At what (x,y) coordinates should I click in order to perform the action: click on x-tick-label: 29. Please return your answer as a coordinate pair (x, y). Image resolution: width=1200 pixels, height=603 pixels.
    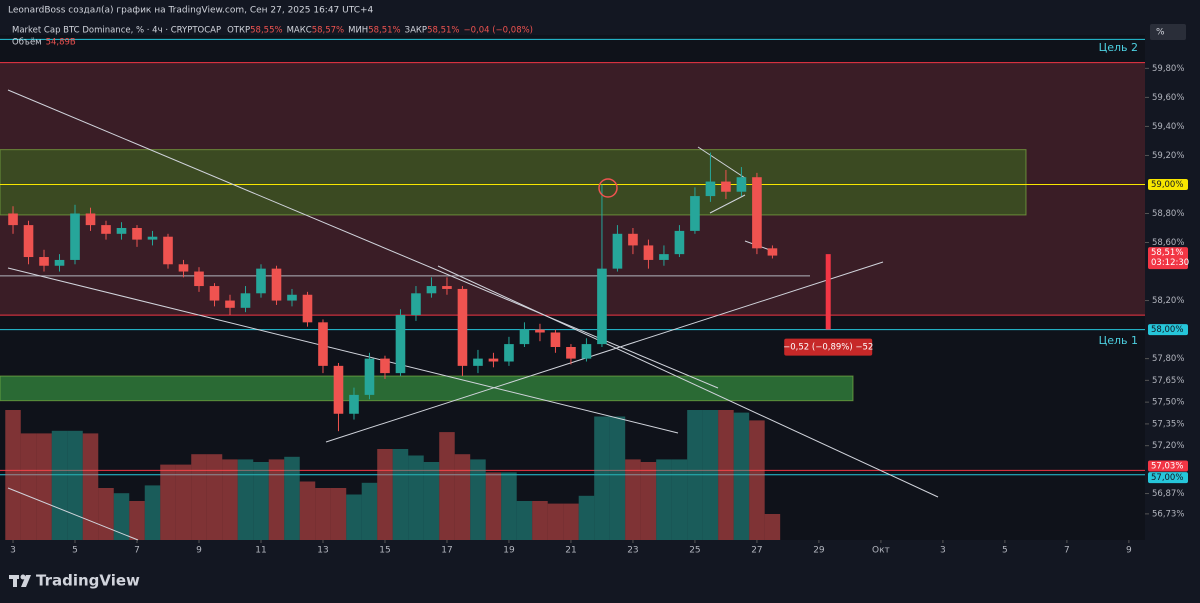
    Looking at the image, I should click on (819, 551).